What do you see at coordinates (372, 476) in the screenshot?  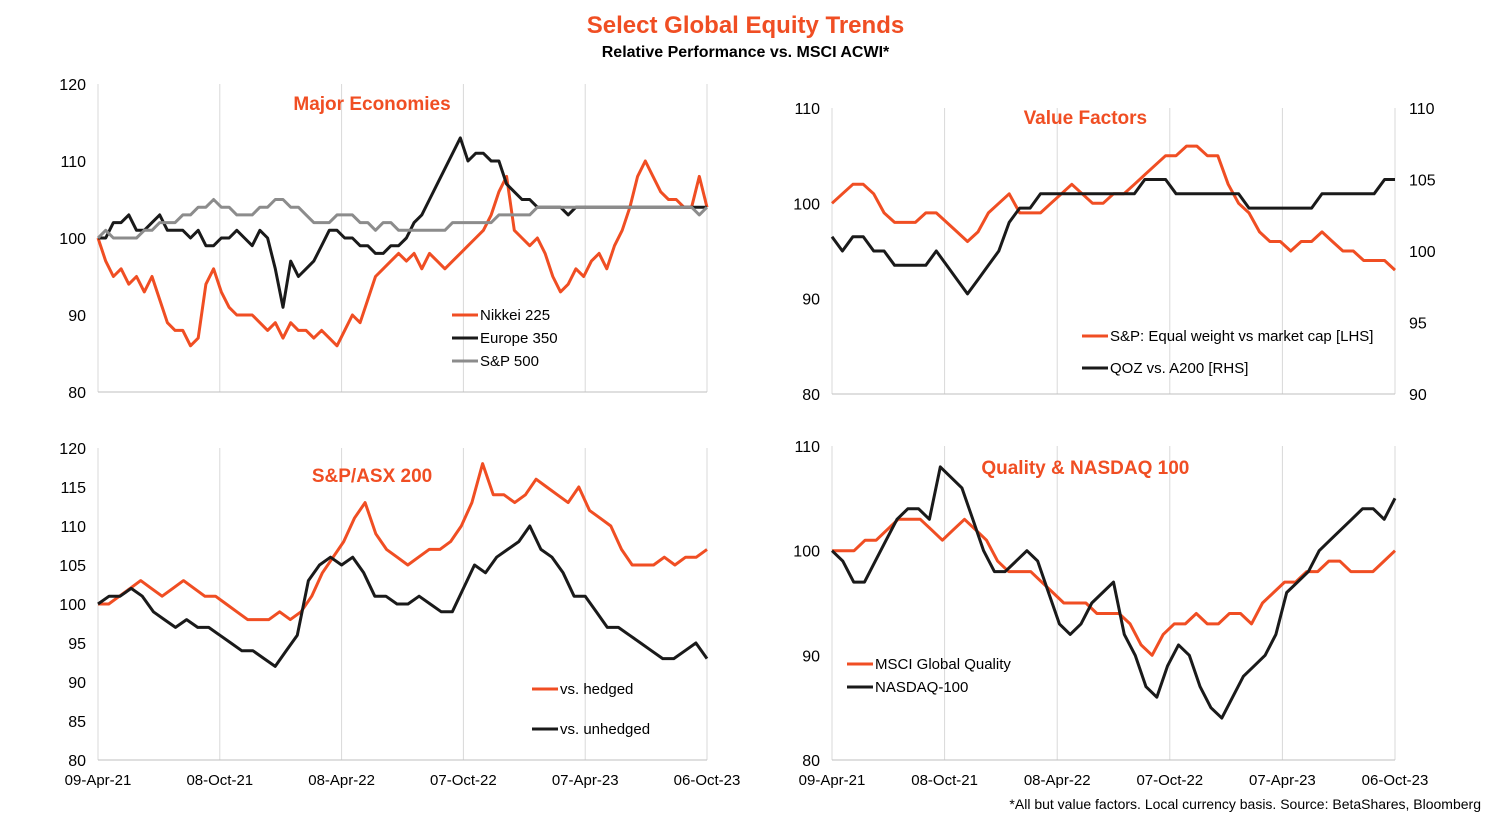 I see `panel-title: S&P/ASX 200` at bounding box center [372, 476].